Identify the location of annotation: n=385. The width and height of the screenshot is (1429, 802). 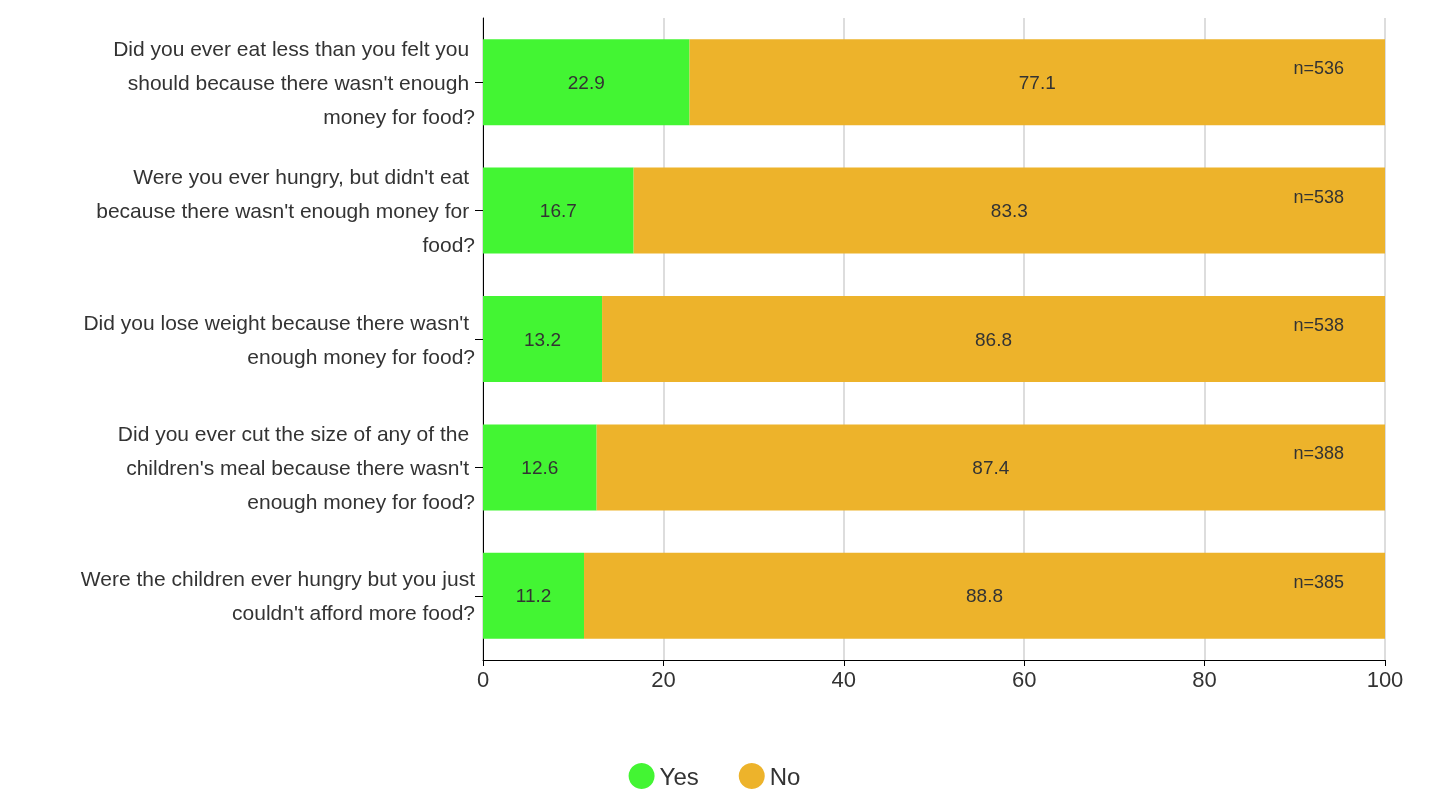
(1318, 581).